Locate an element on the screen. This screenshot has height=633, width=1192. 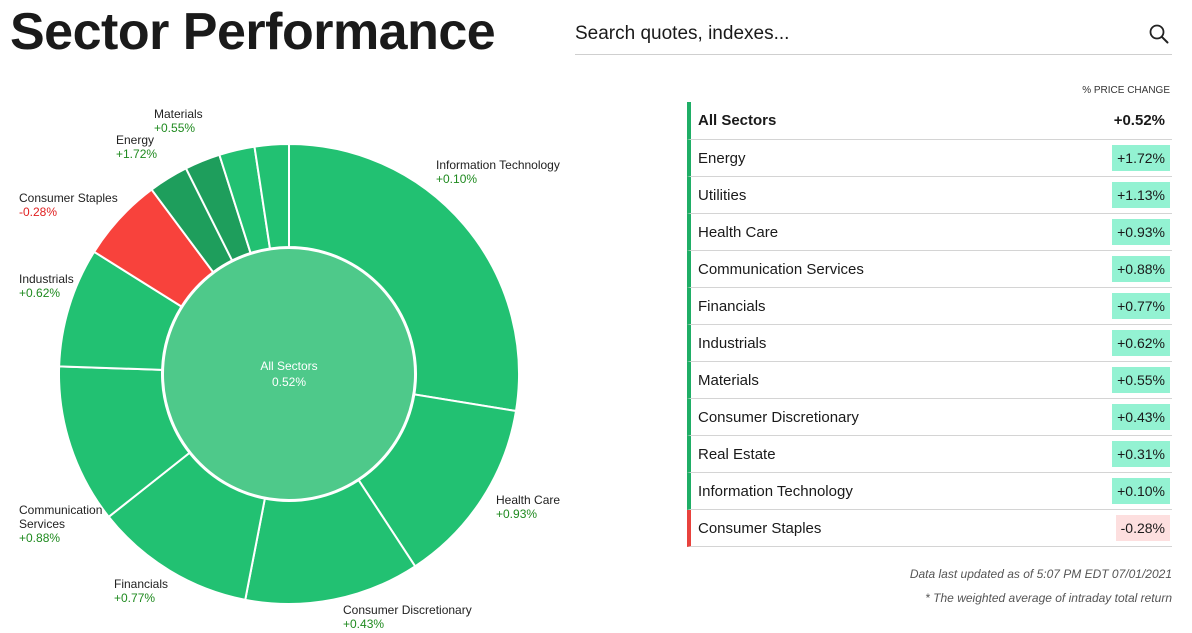
sector-name: Utilities is located at coordinates (722, 195).